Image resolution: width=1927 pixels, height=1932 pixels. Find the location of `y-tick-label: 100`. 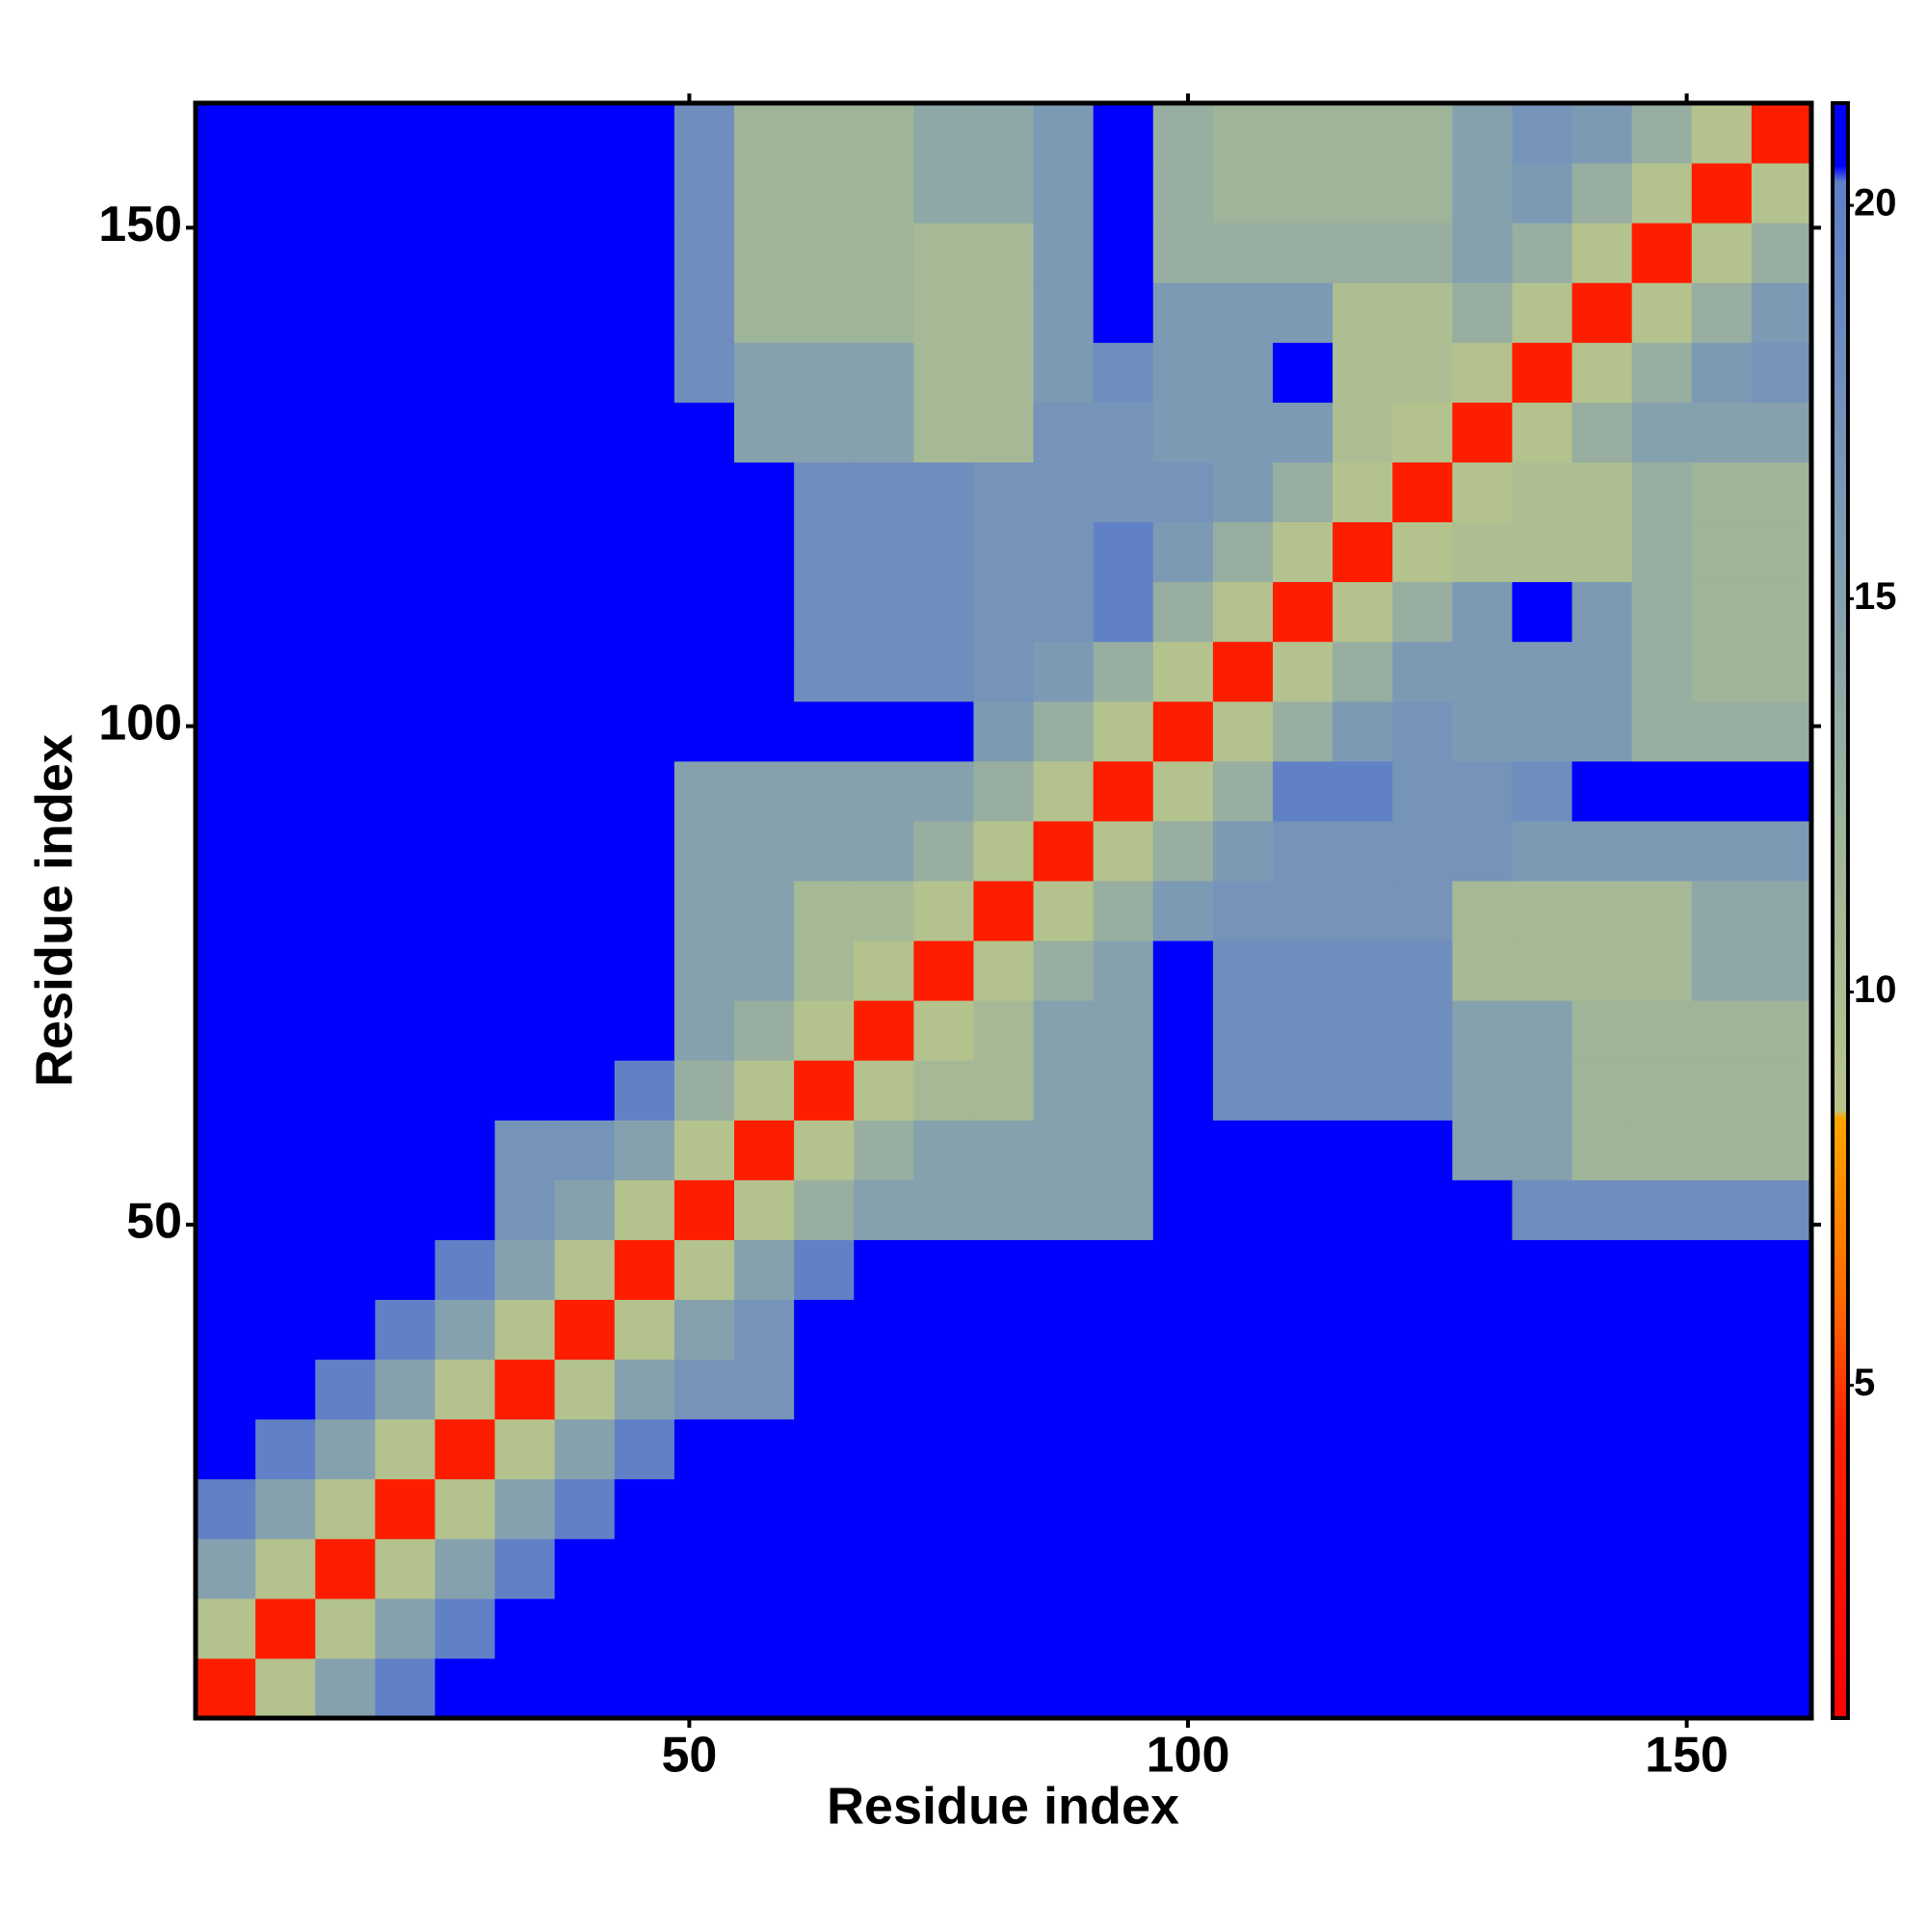

y-tick-label: 100 is located at coordinates (140, 723).